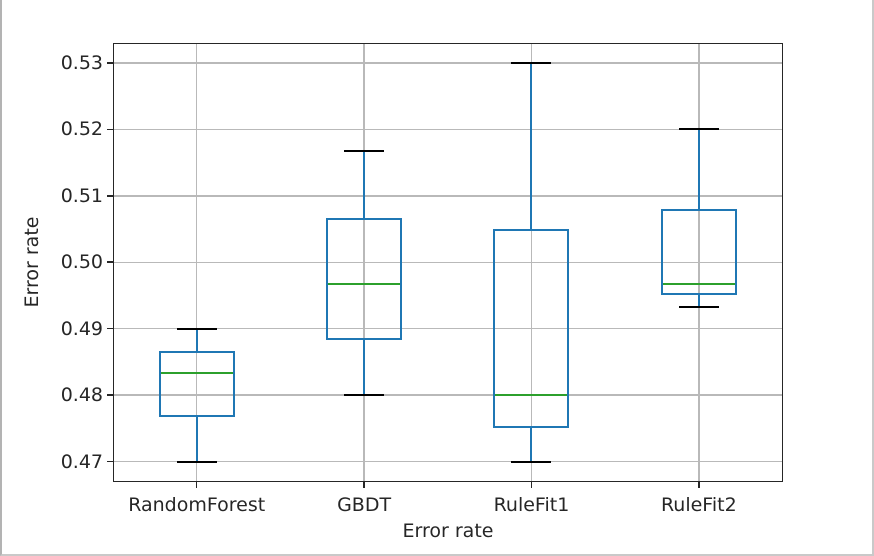 The width and height of the screenshot is (874, 556). I want to click on y-tick-label: 0.52, so click(81, 129).